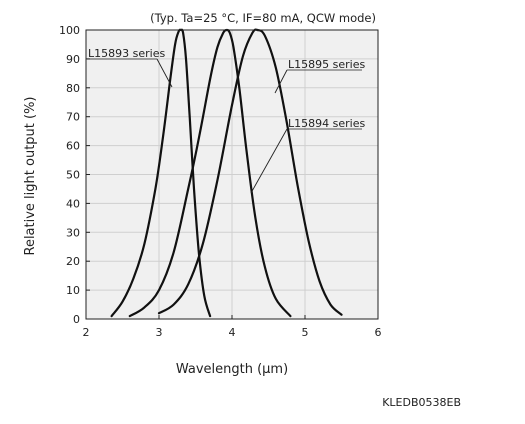 The width and height of the screenshot is (525, 424). What do you see at coordinates (161, 173) in the screenshot?
I see `series-line-l15893-series` at bounding box center [161, 173].